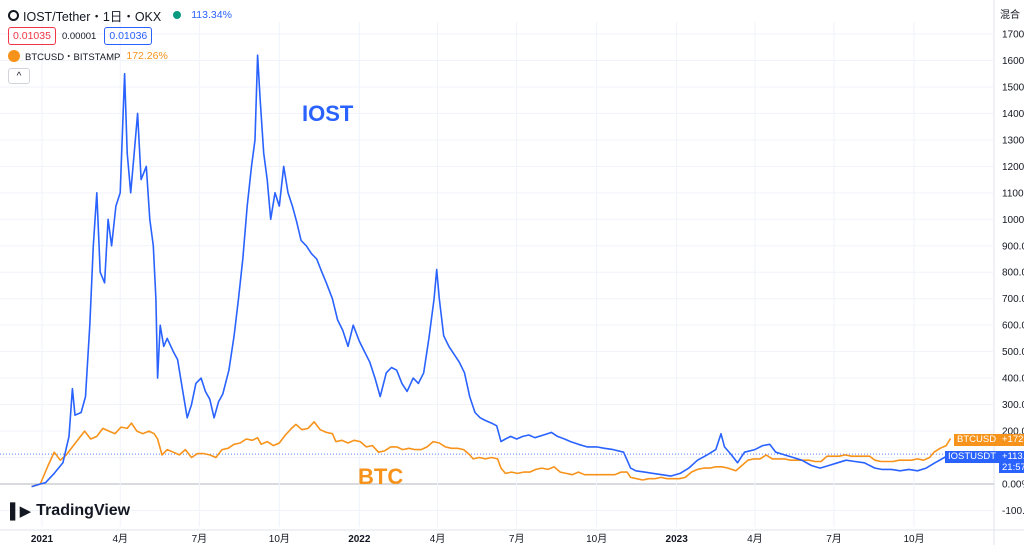 The width and height of the screenshot is (1024, 545). I want to click on symbol-title: IOST/Tether・1日・OKX, so click(92, 16).